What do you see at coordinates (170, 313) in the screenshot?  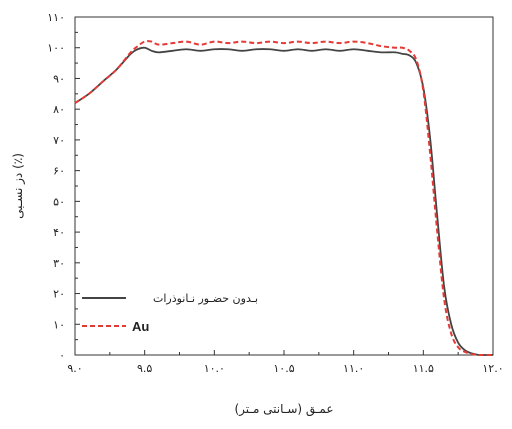 I see `legend: بـدون حضـور نـانوذرات Au` at bounding box center [170, 313].